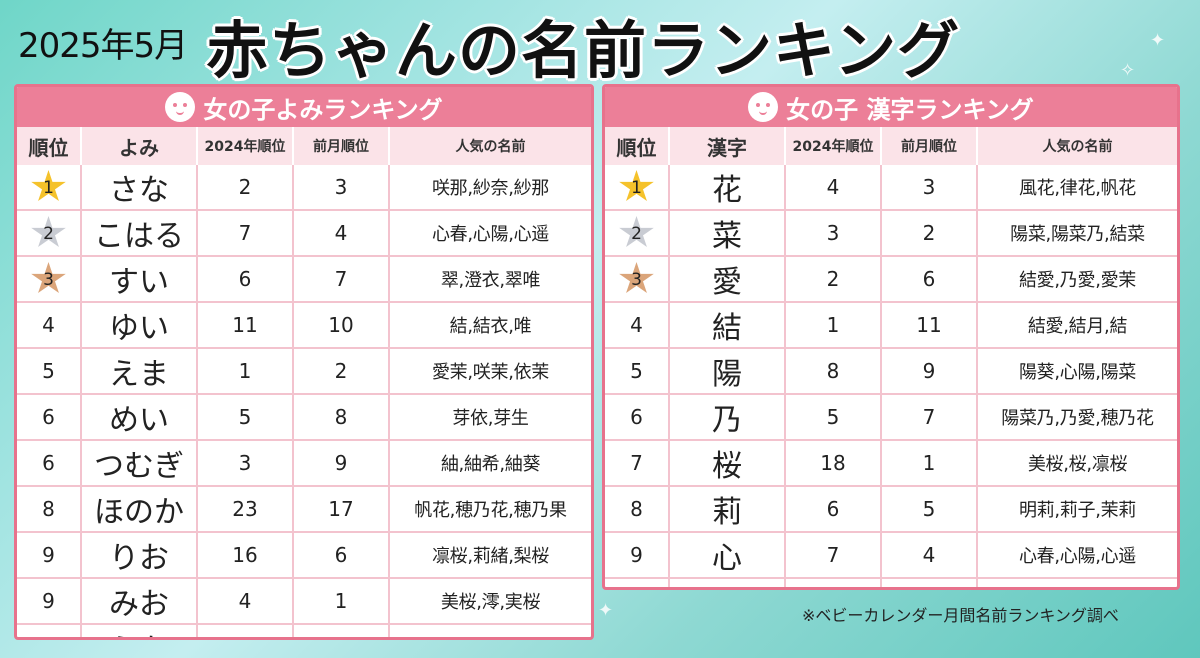 Image resolution: width=1200 pixels, height=658 pixels. I want to click on prev-month-rank-cell: 10, so click(341, 325).